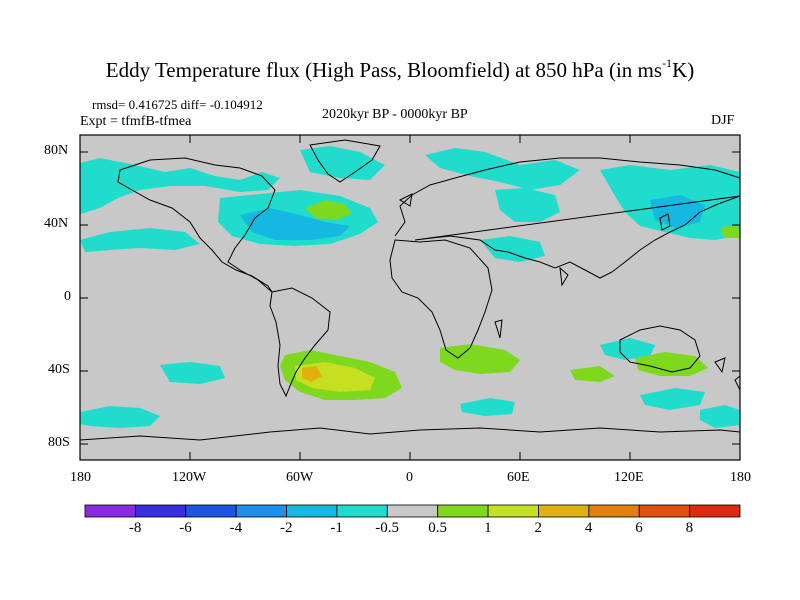 Image resolution: width=800 pixels, height=600 pixels. What do you see at coordinates (689, 528) in the screenshot?
I see `colorbar-label: 8` at bounding box center [689, 528].